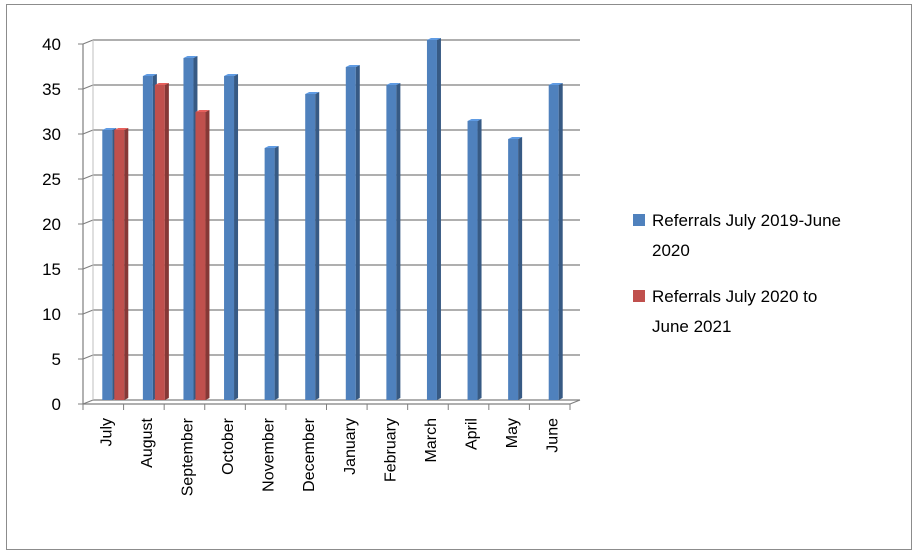 The image size is (920, 557). Describe the element at coordinates (269, 454) in the screenshot. I see `x-tick-label: November` at that location.